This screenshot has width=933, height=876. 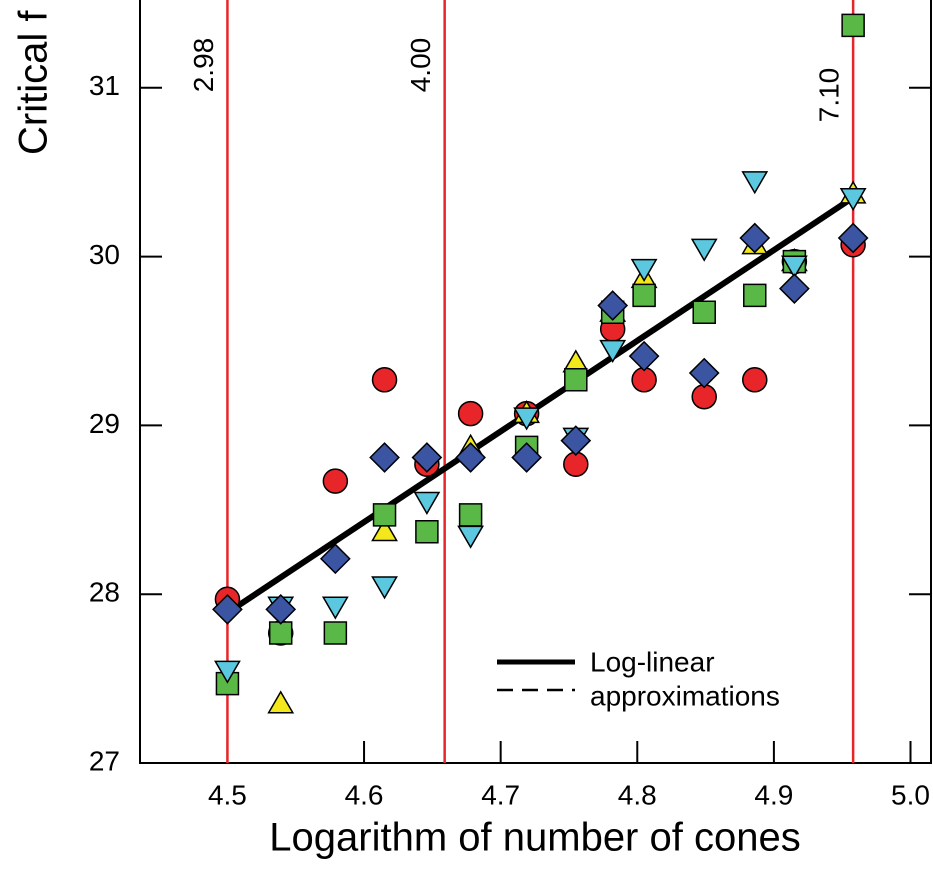 What do you see at coordinates (104, 760) in the screenshot?
I see `y-tick-label: 27` at bounding box center [104, 760].